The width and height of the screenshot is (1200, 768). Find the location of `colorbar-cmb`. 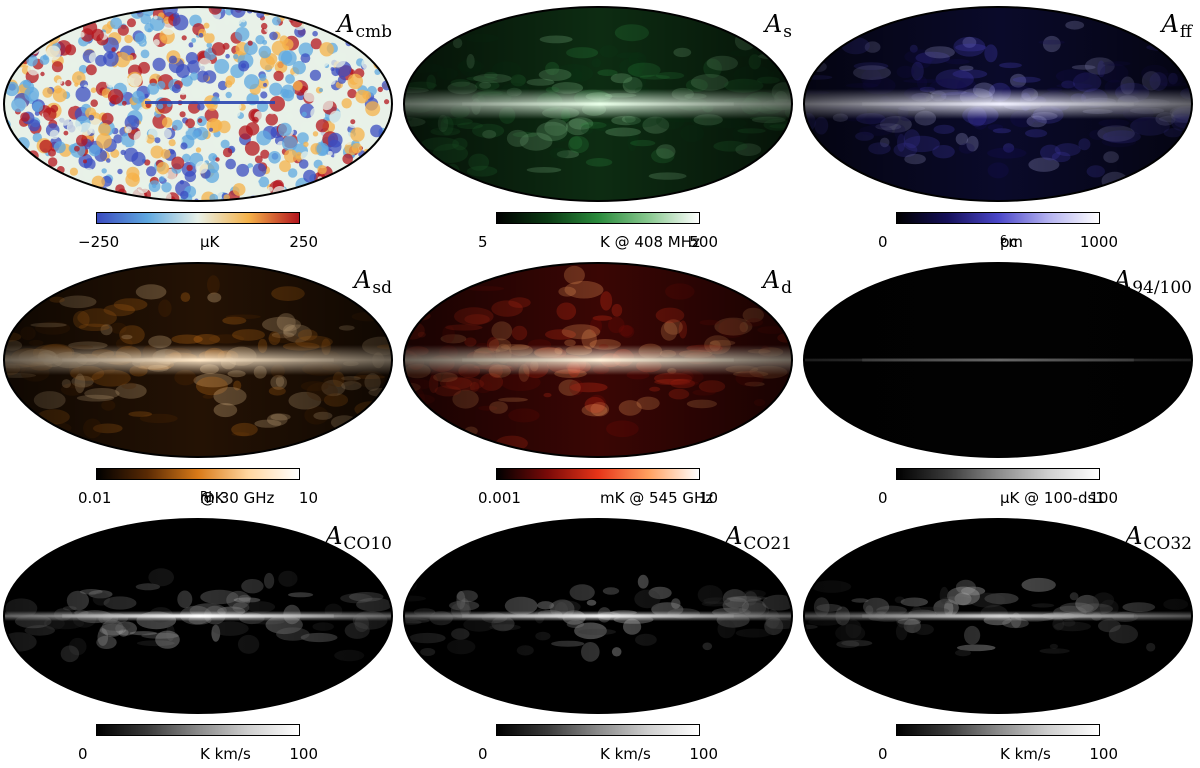

colorbar-cmb is located at coordinates (198, 218).